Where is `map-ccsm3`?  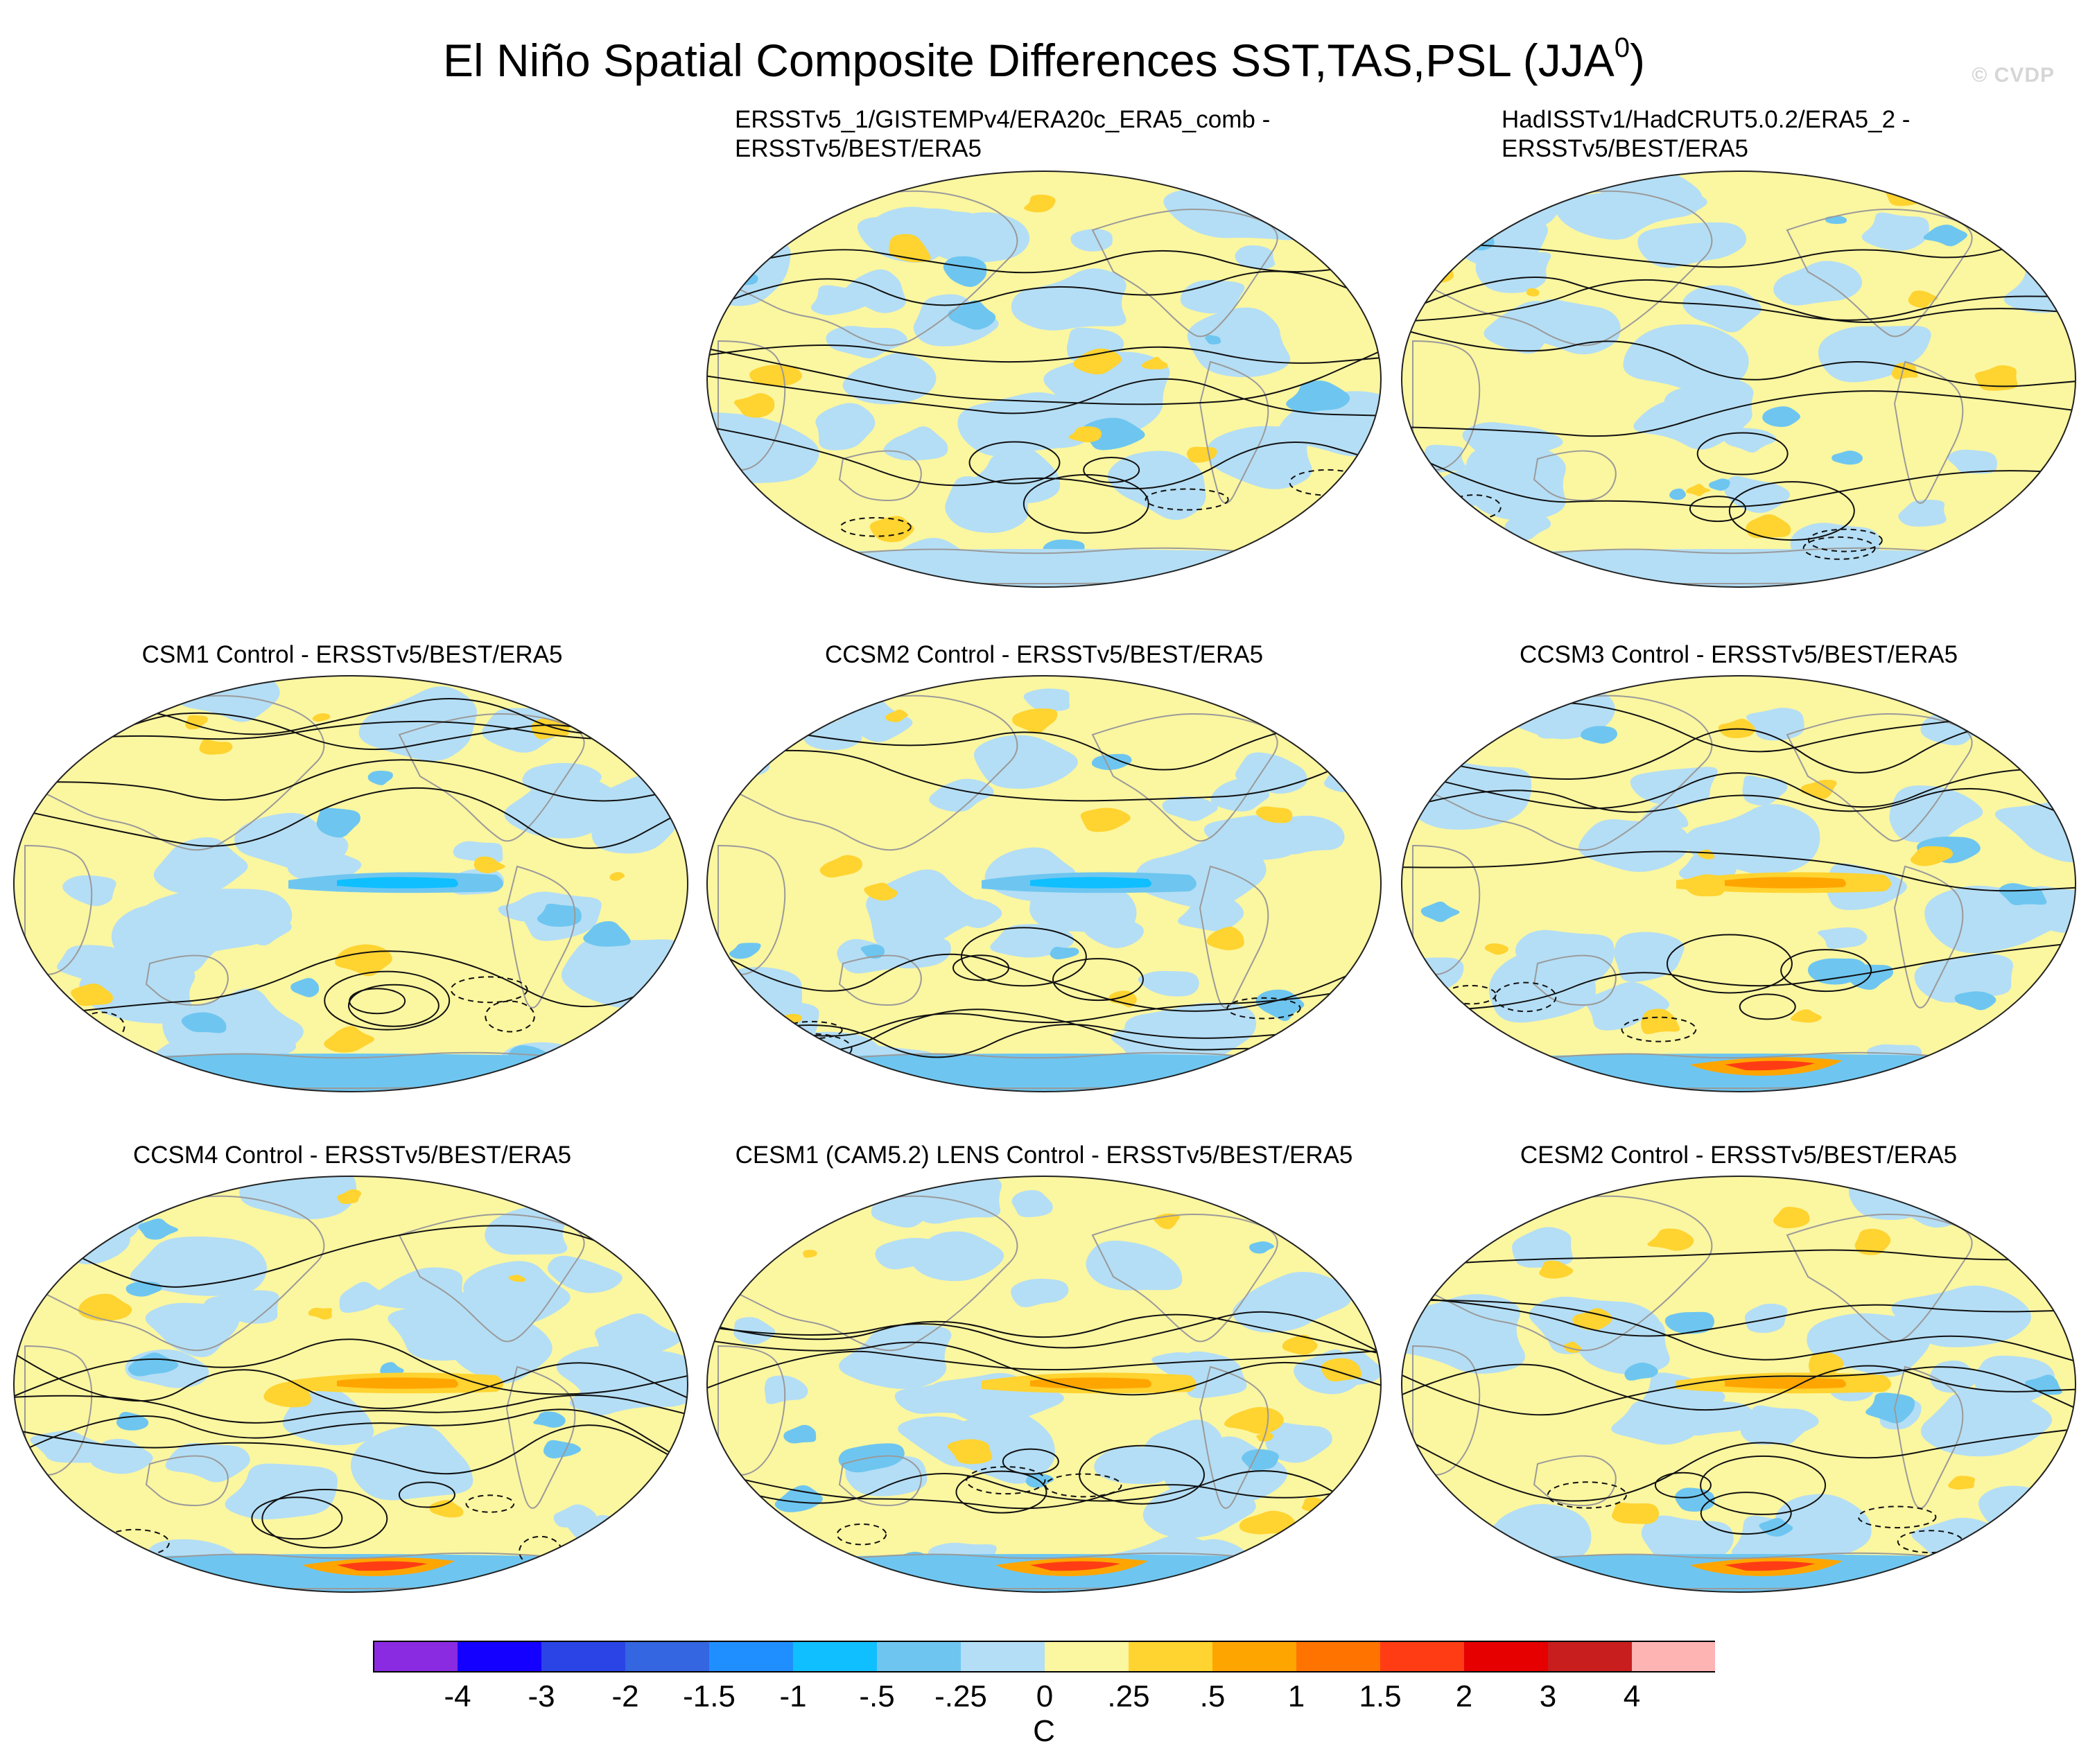
map-ccsm3 is located at coordinates (1738, 883).